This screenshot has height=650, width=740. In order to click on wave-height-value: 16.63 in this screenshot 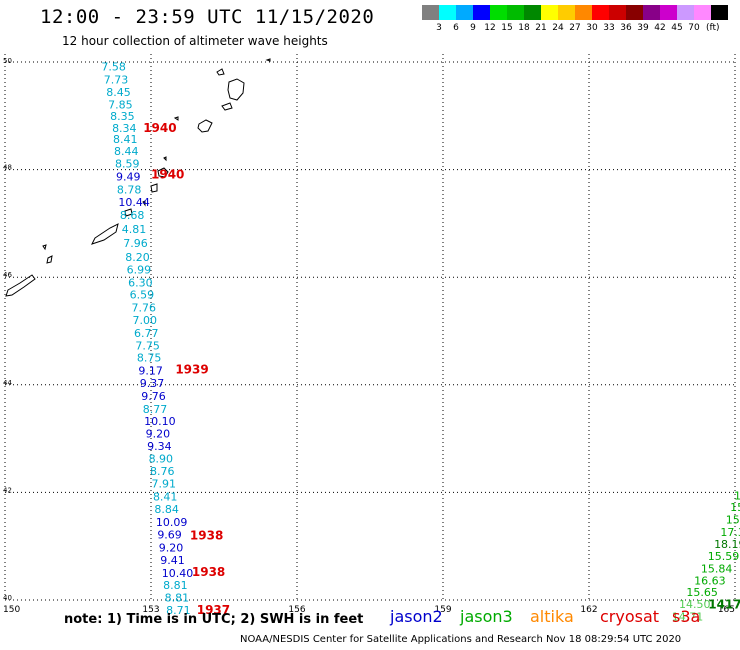, I will do `click(710, 580)`.